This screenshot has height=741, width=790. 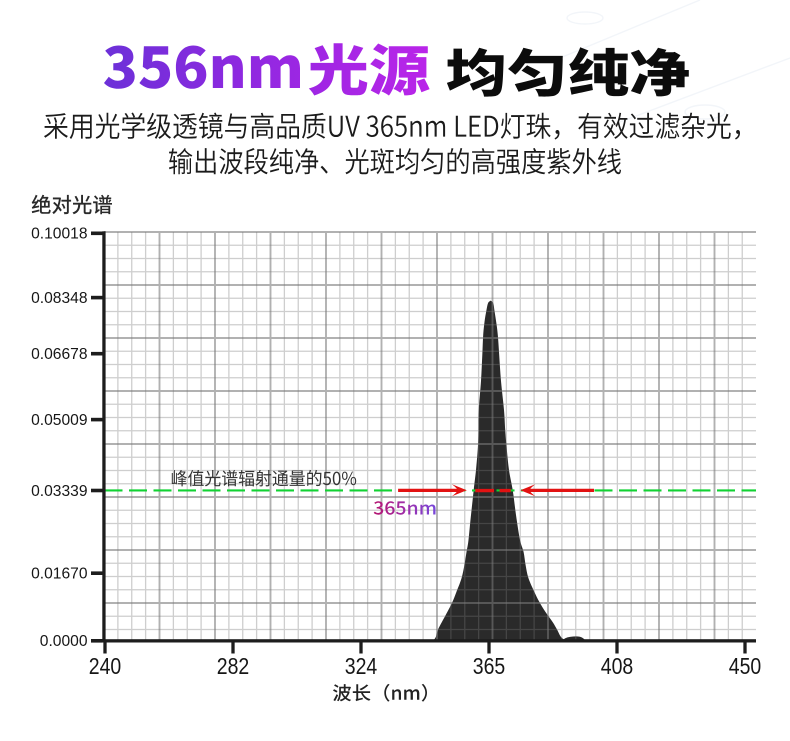 What do you see at coordinates (617, 666) in the screenshot?
I see `svg-text: 408` at bounding box center [617, 666].